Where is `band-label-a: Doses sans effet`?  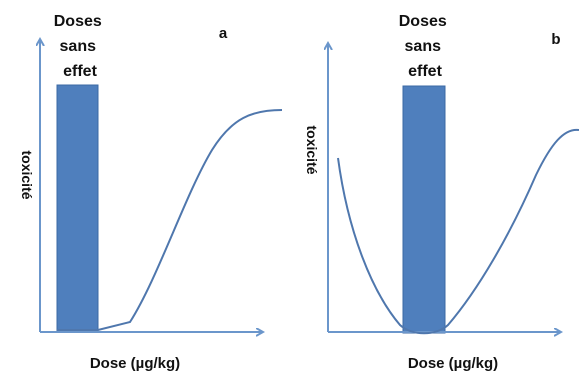
band-label-a: Doses sans effet is located at coordinates (80, 46).